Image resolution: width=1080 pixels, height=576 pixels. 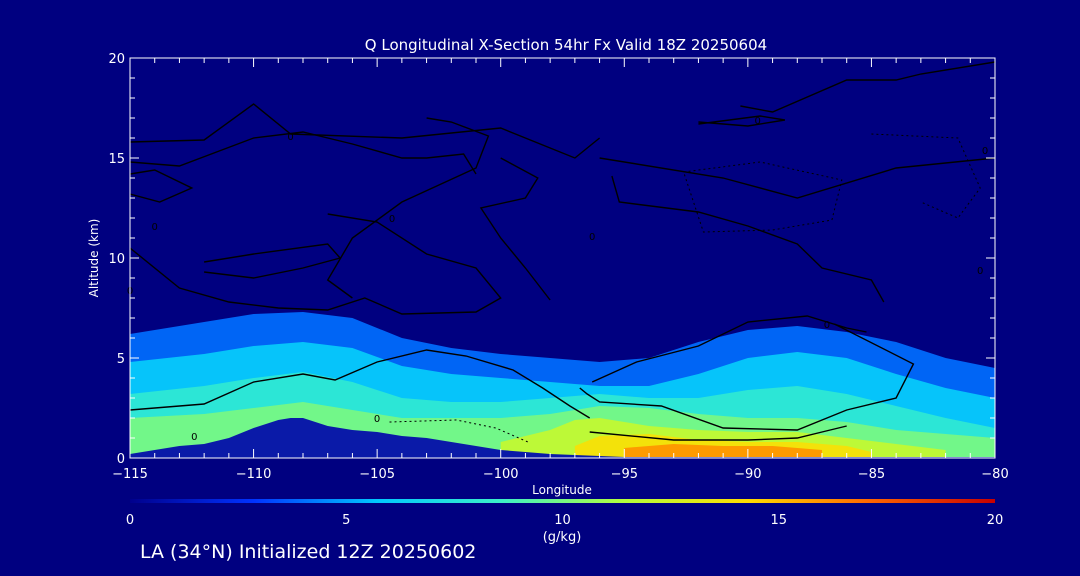 I want to click on x-tick-label: −105, so click(x=377, y=474).